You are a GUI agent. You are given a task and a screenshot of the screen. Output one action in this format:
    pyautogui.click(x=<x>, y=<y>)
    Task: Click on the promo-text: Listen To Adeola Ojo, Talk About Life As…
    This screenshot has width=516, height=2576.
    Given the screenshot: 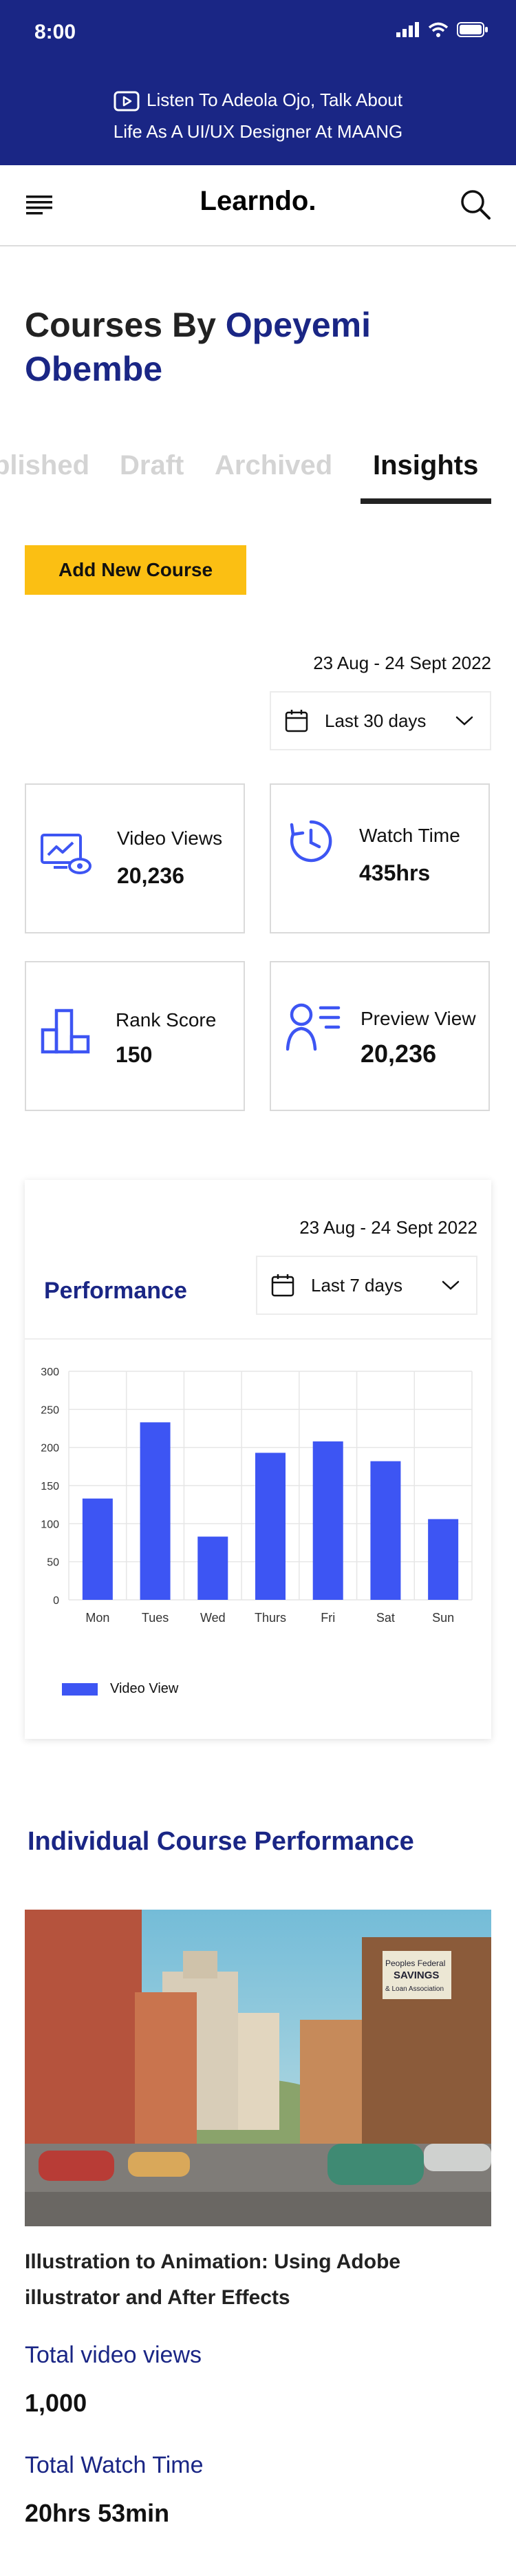 What is the action you would take?
    pyautogui.click(x=258, y=116)
    